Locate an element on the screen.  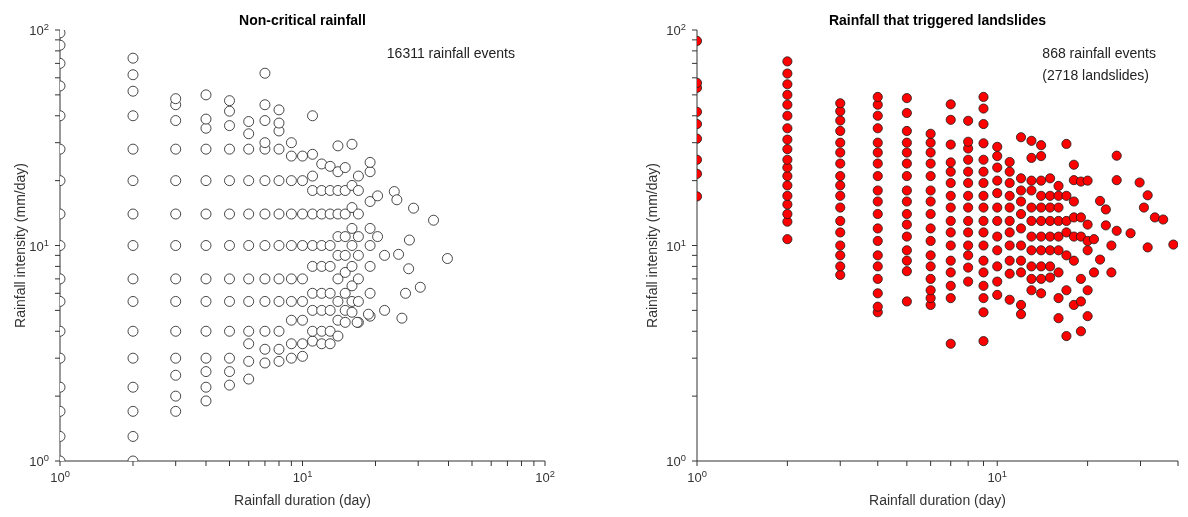
chart-title: Rainfall that triggered landslides is located at coordinates (937, 20).